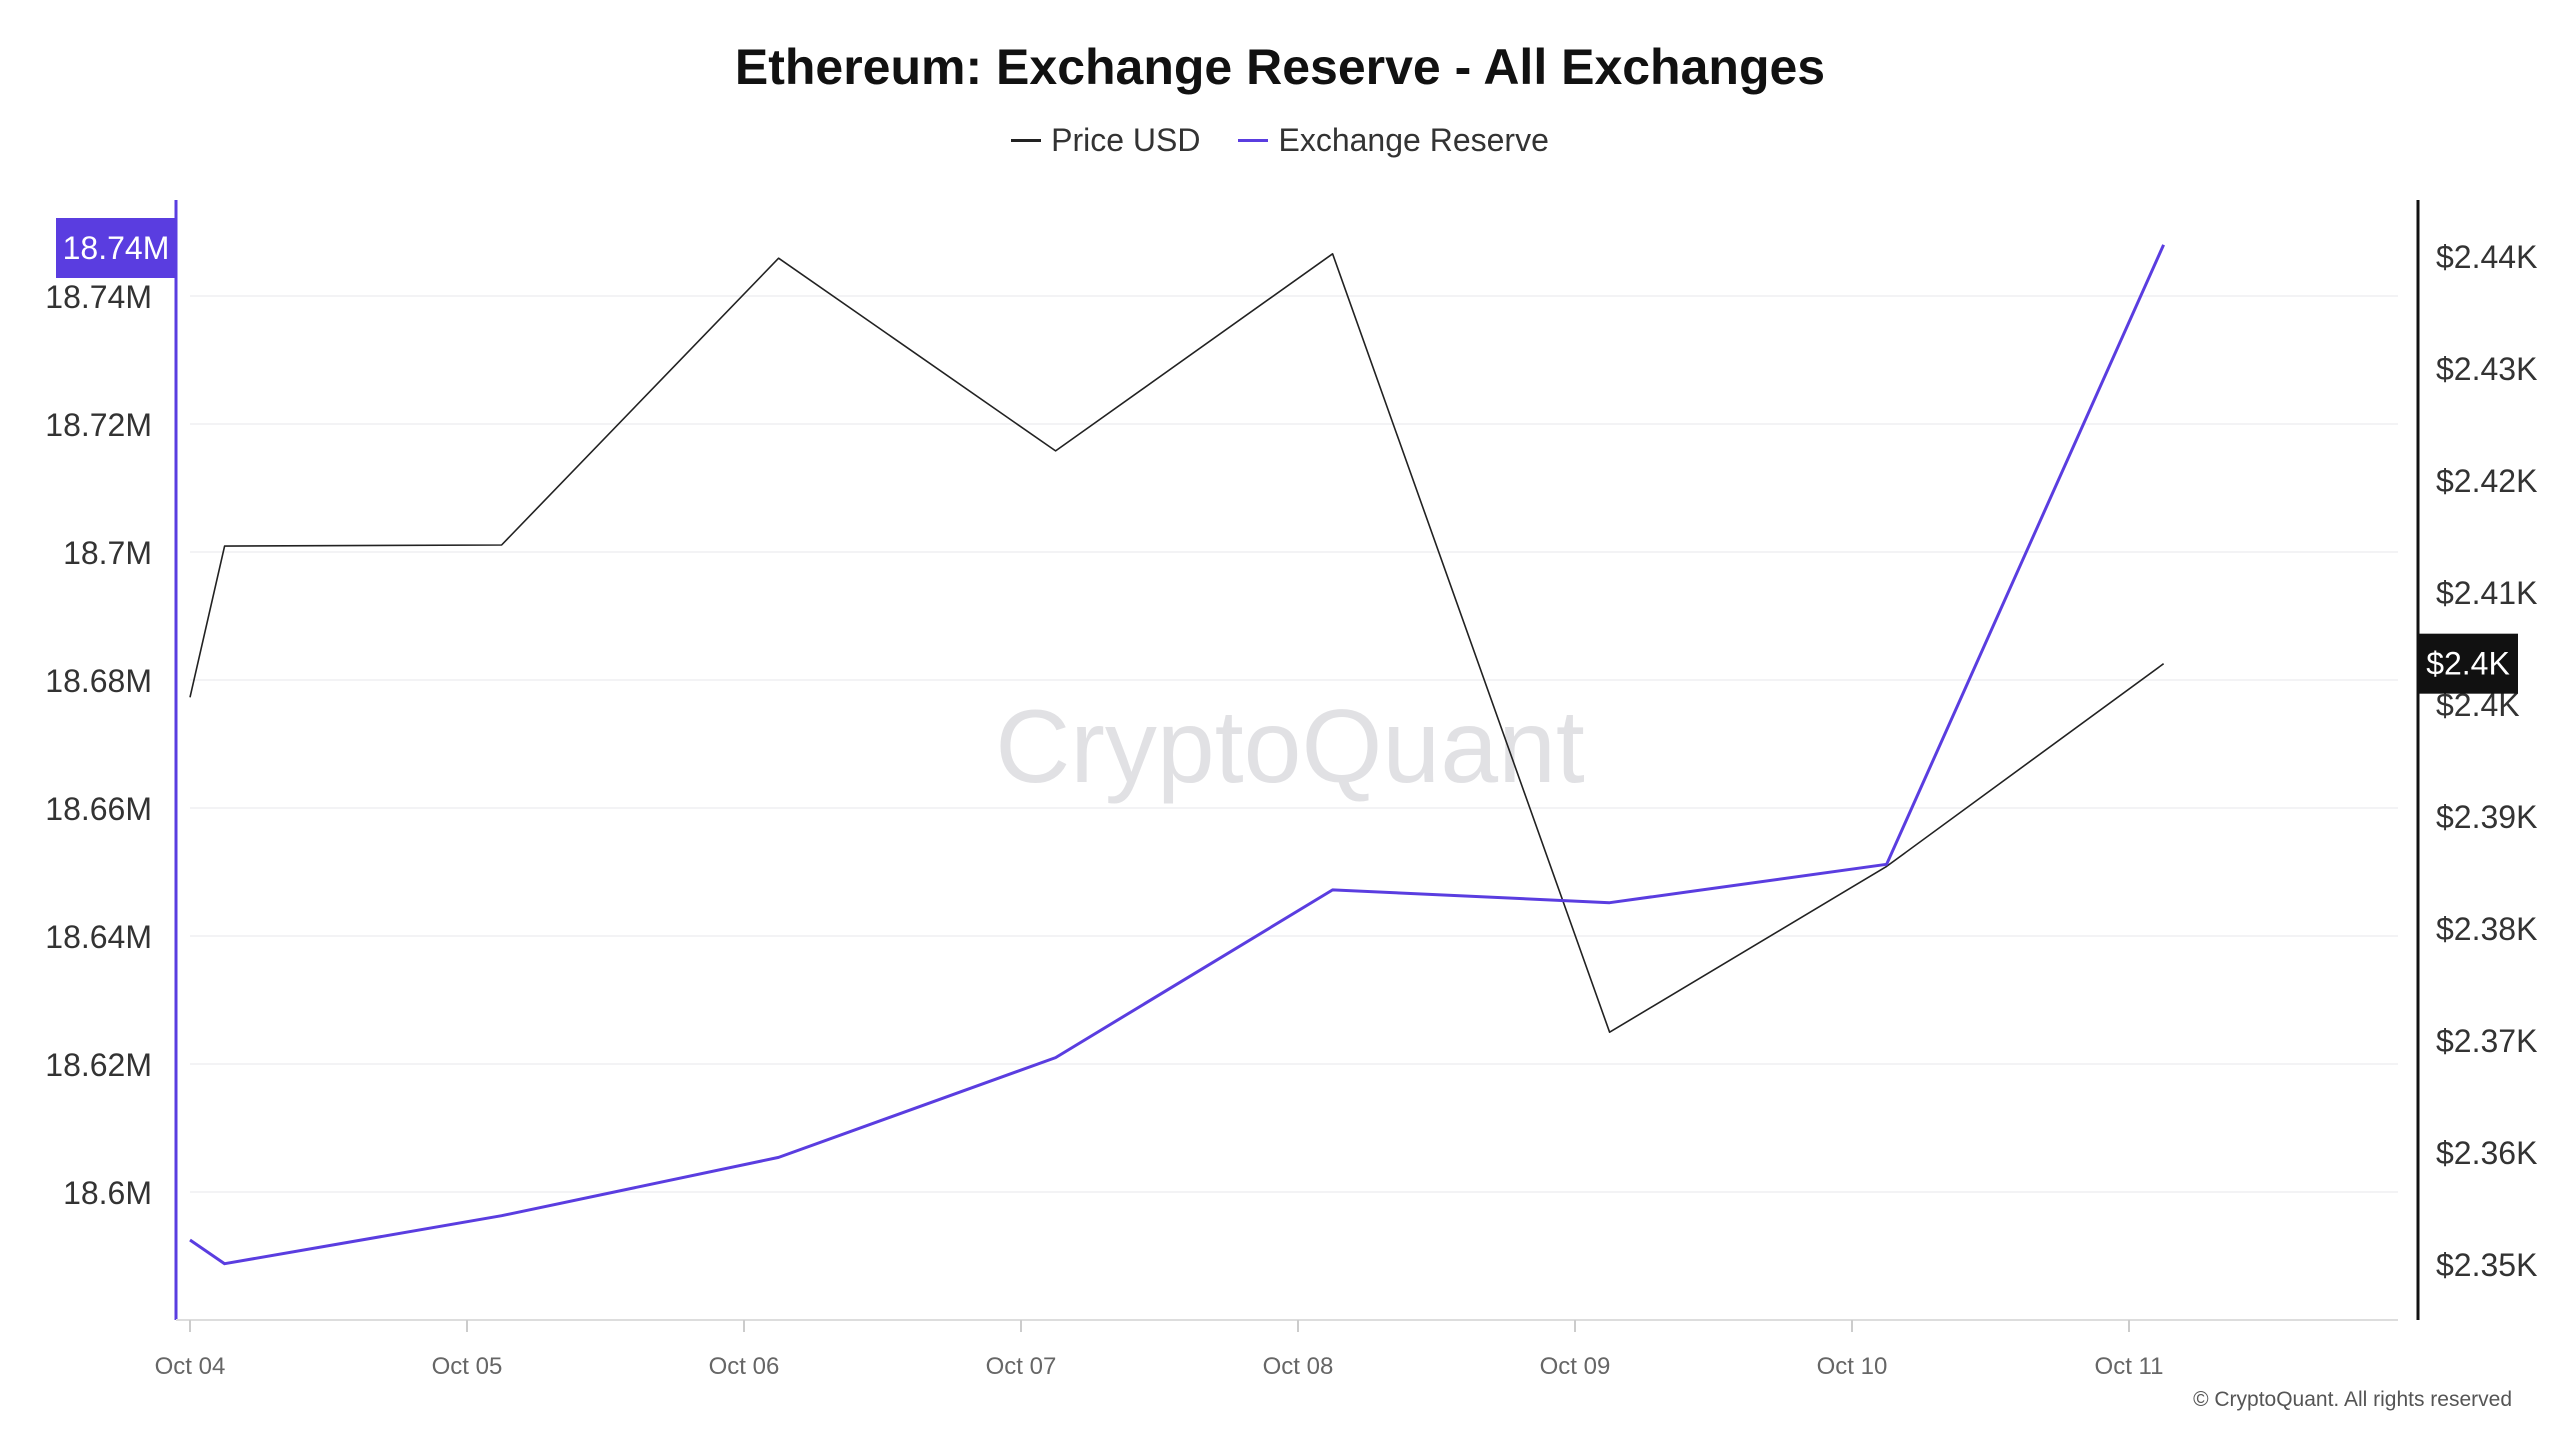  What do you see at coordinates (98, 425) in the screenshot?
I see `left-tick-label-6: 18.72M` at bounding box center [98, 425].